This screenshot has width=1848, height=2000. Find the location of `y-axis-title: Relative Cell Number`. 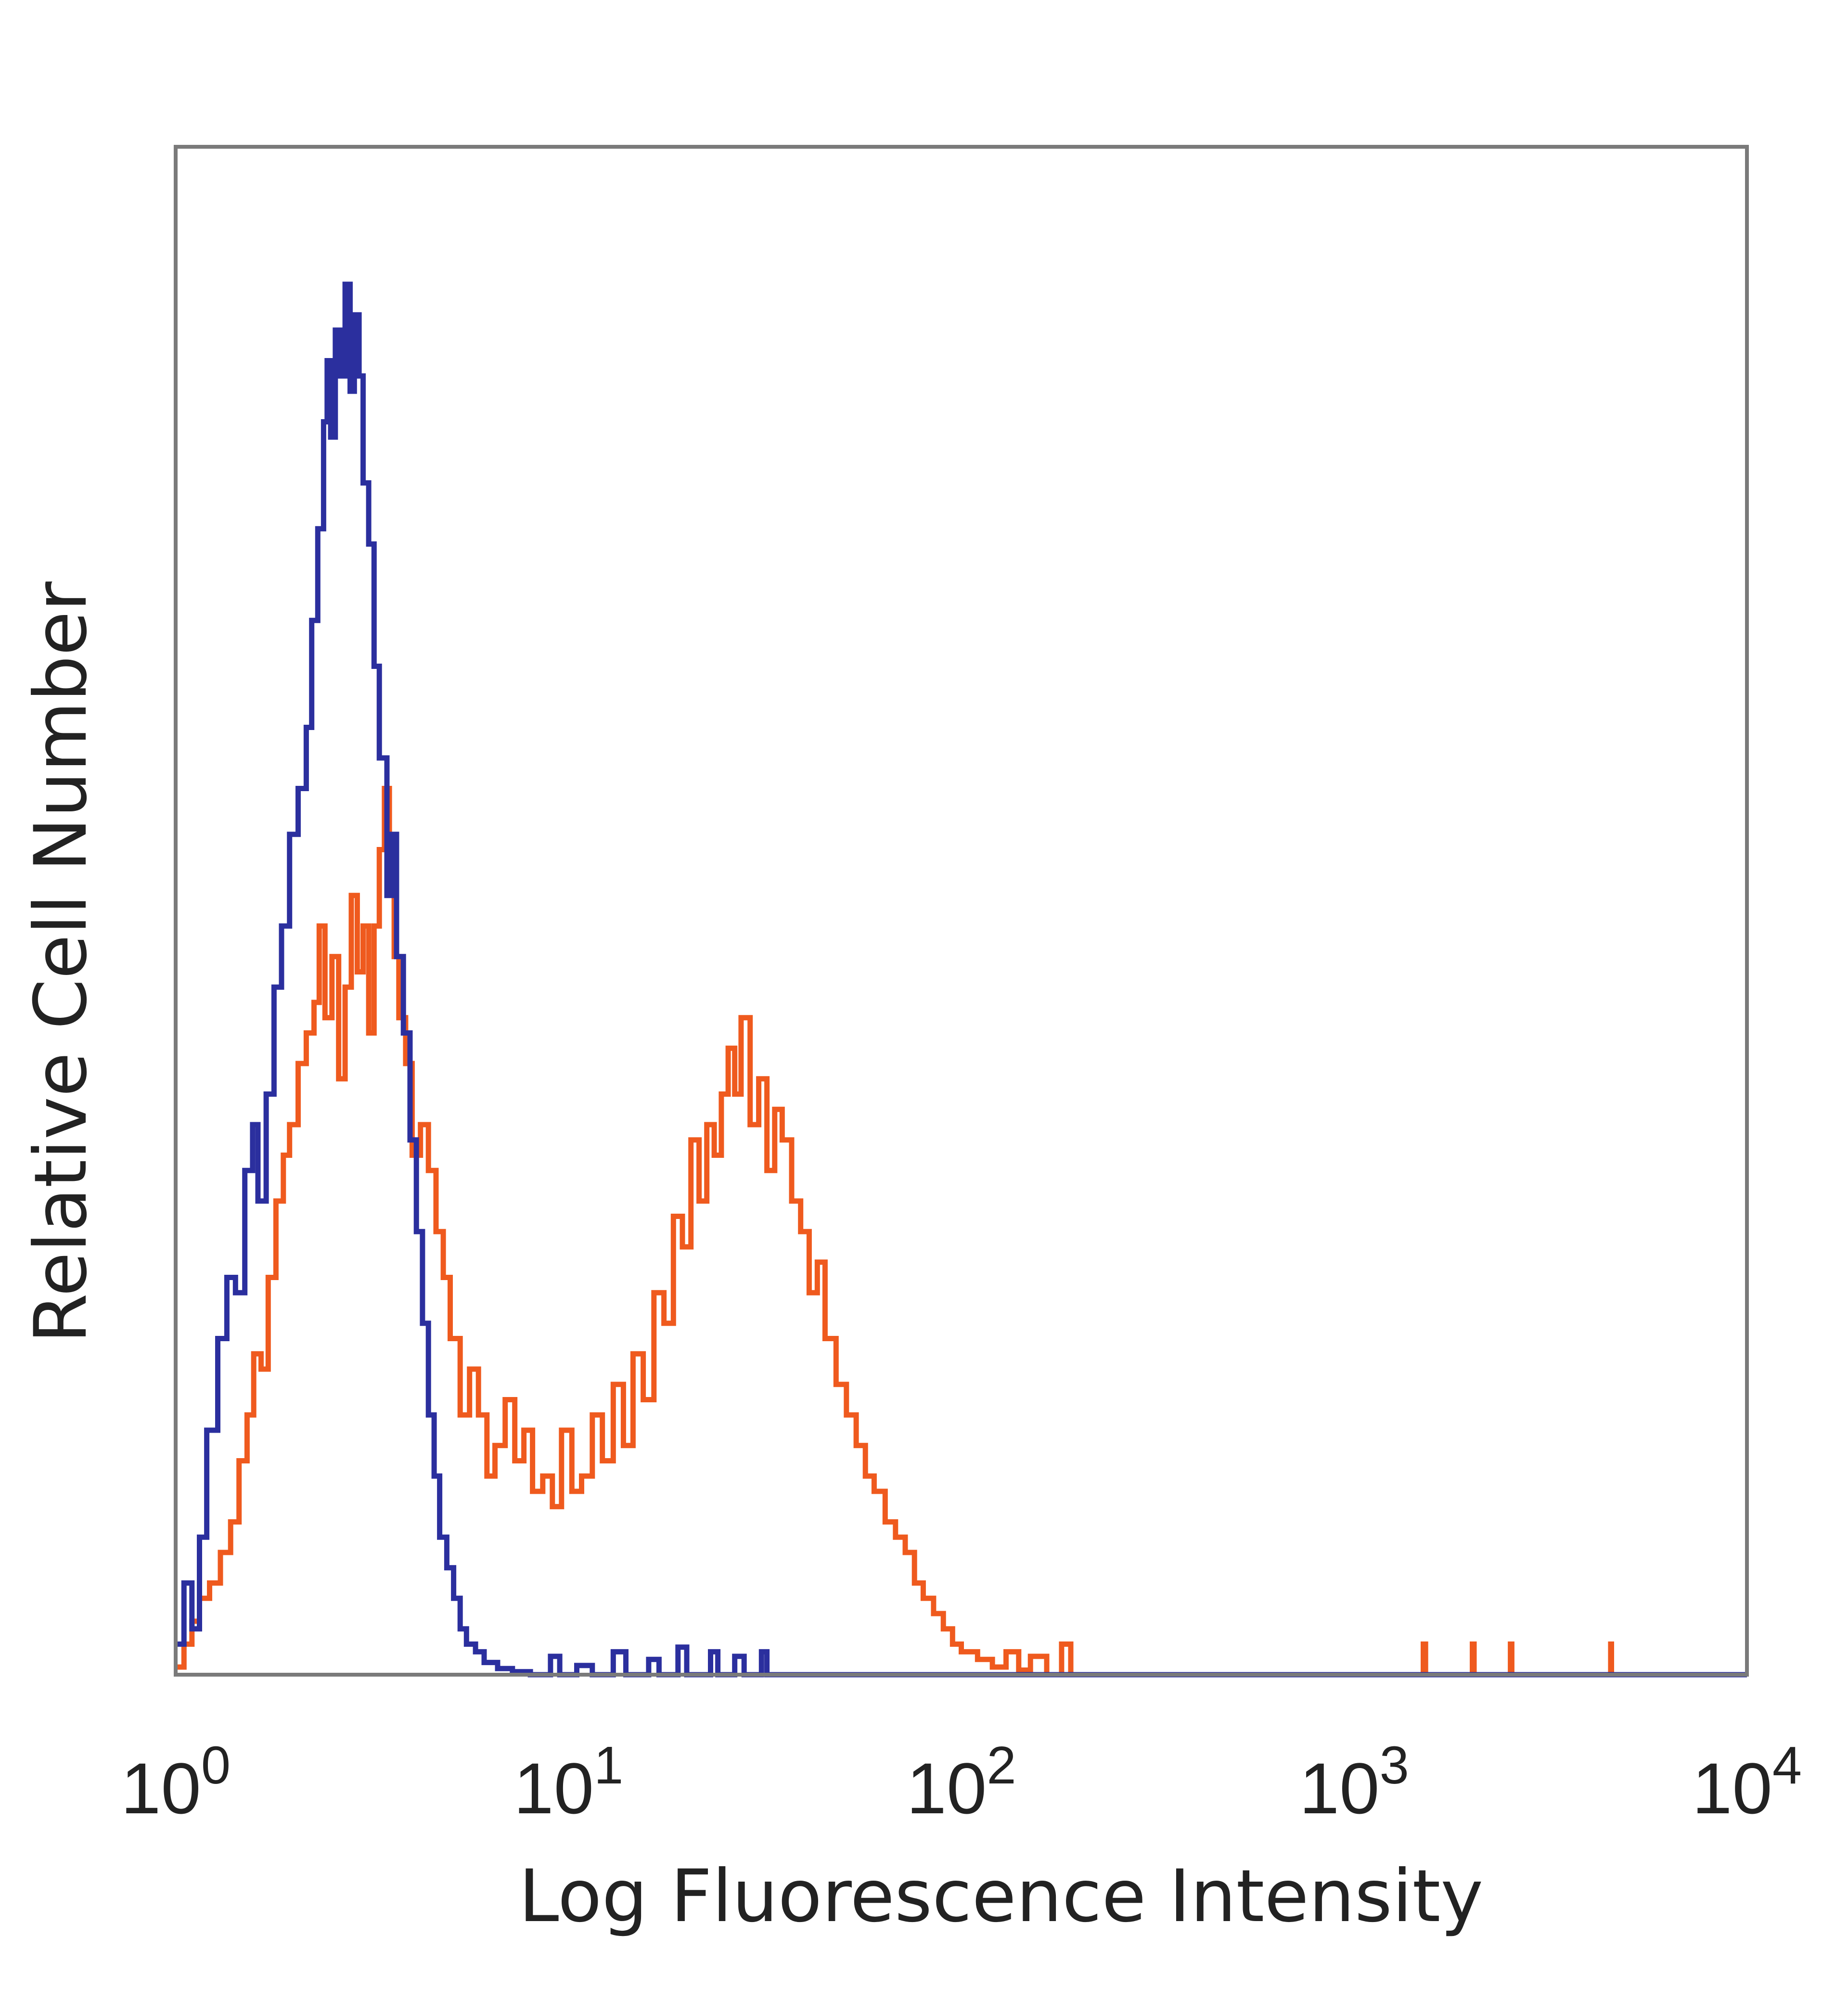

y-axis-title: Relative Cell Number is located at coordinates (61, 962).